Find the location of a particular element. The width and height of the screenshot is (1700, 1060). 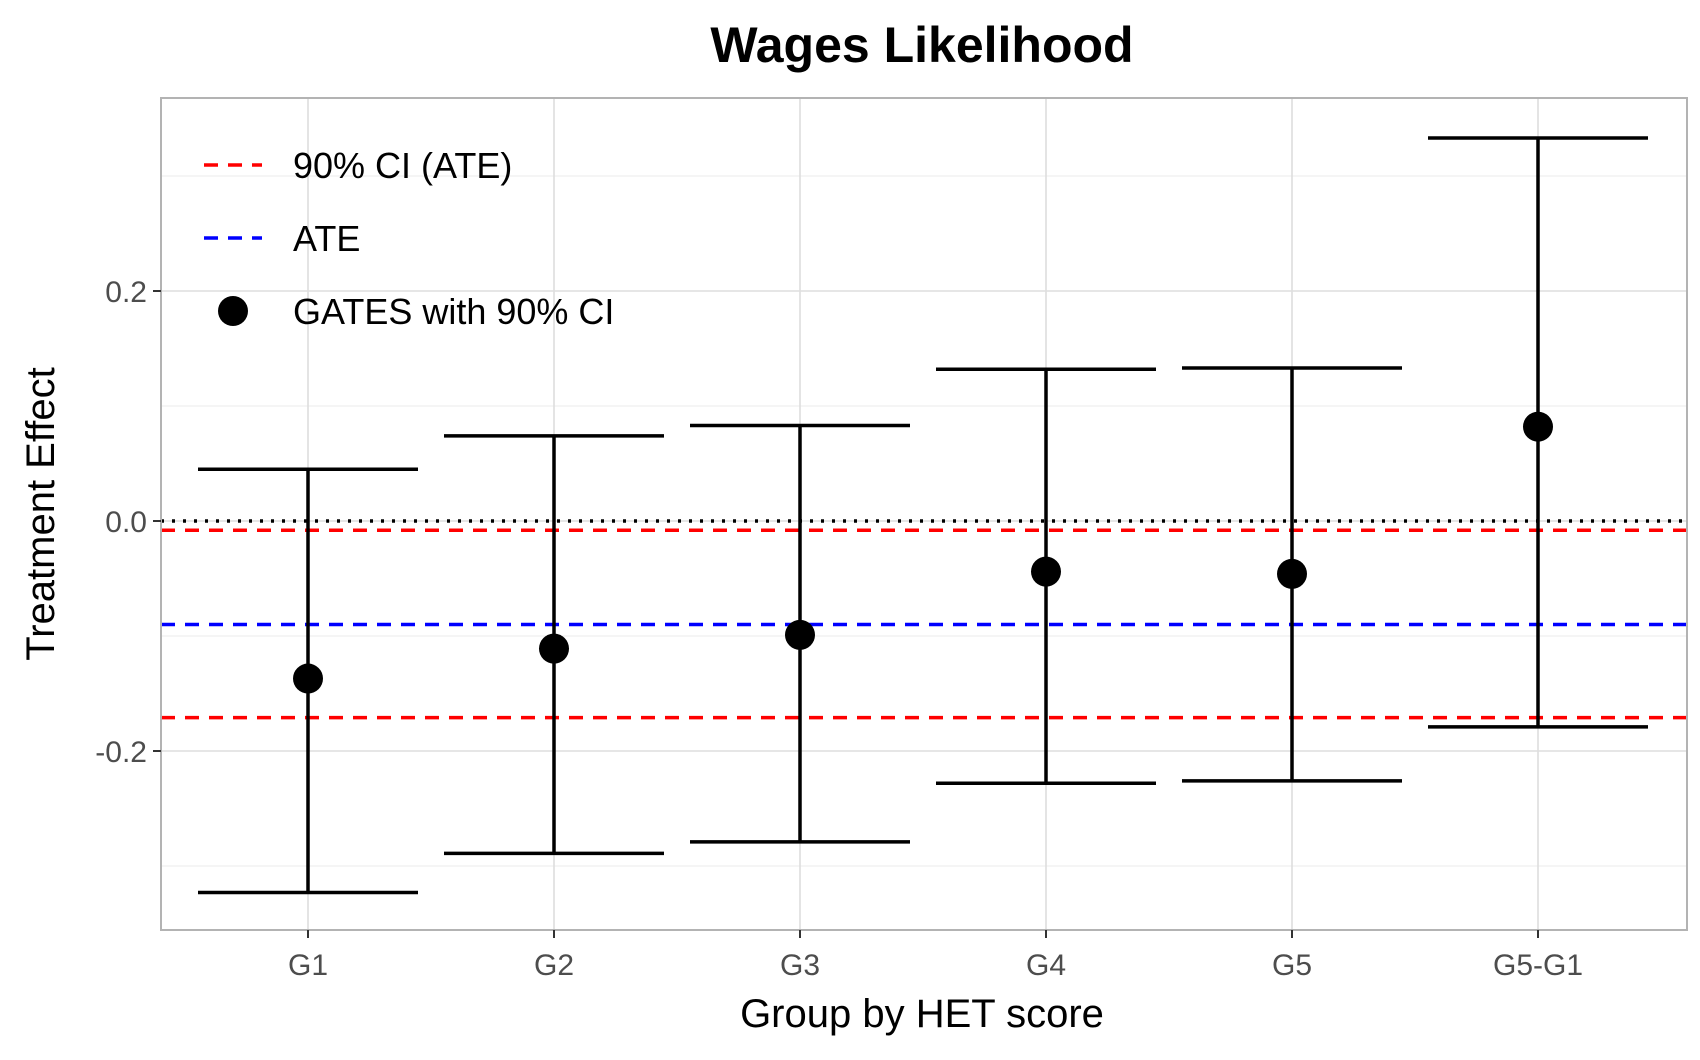

legend-item: 90% CI (ATE) is located at coordinates (358, 165).